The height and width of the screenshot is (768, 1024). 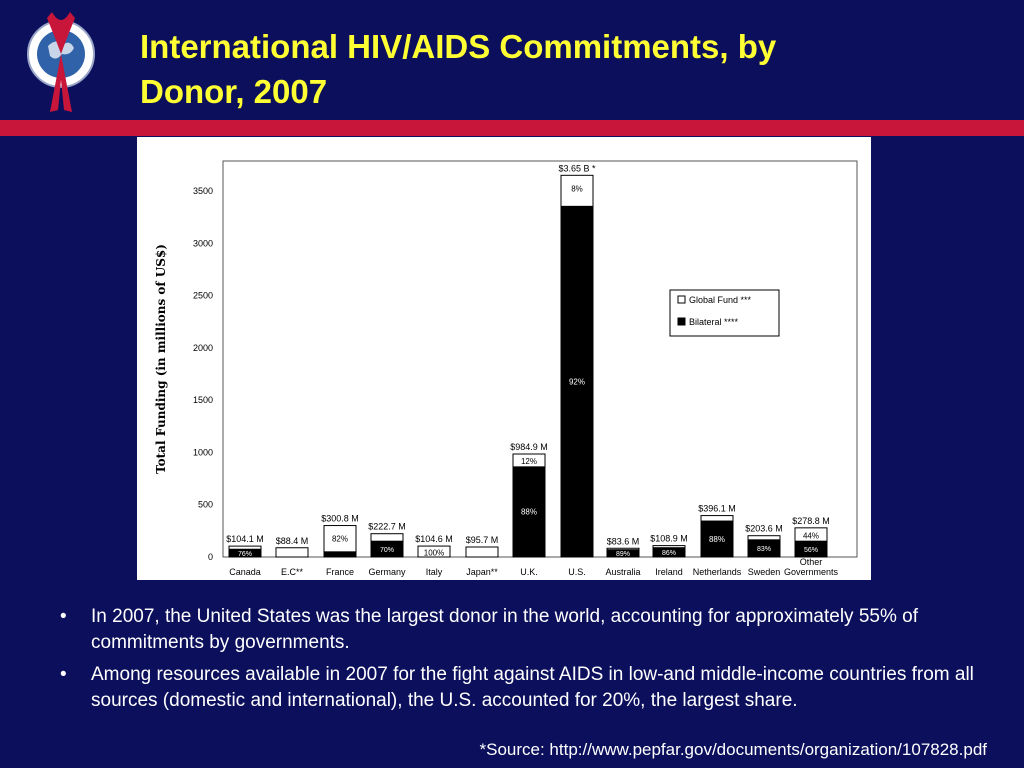 What do you see at coordinates (717, 572) in the screenshot?
I see `x-tick-label: Netherlands` at bounding box center [717, 572].